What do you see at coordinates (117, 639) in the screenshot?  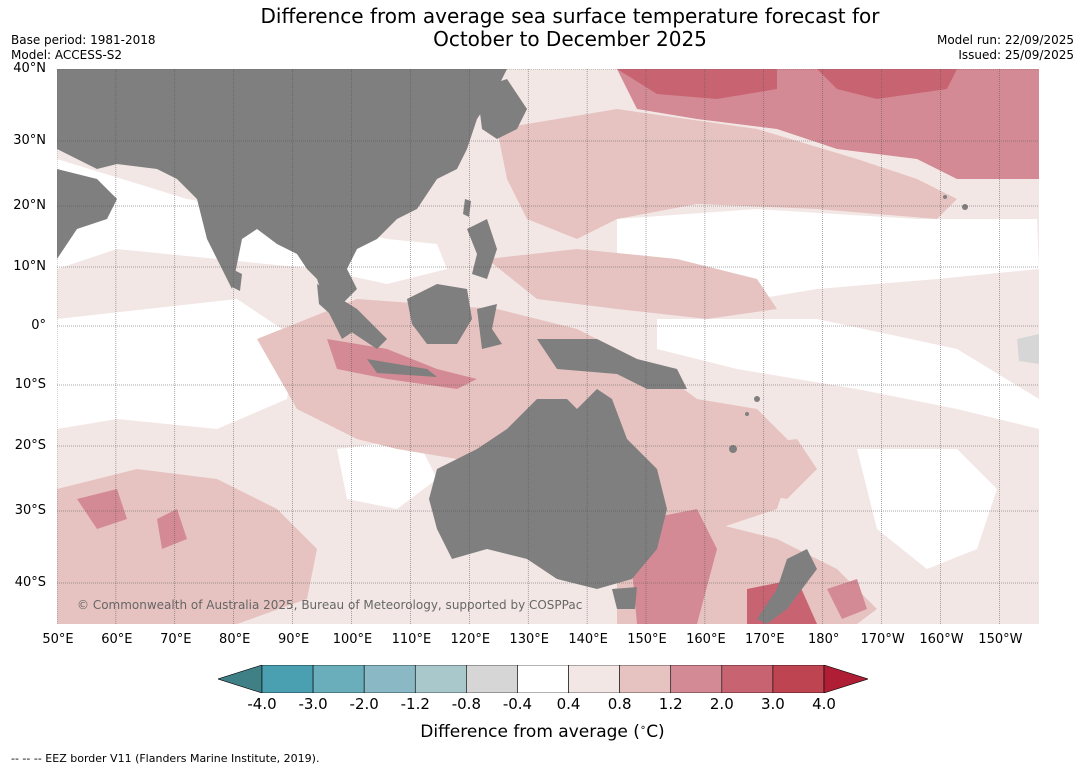 I see `lon-label: 60°E` at bounding box center [117, 639].